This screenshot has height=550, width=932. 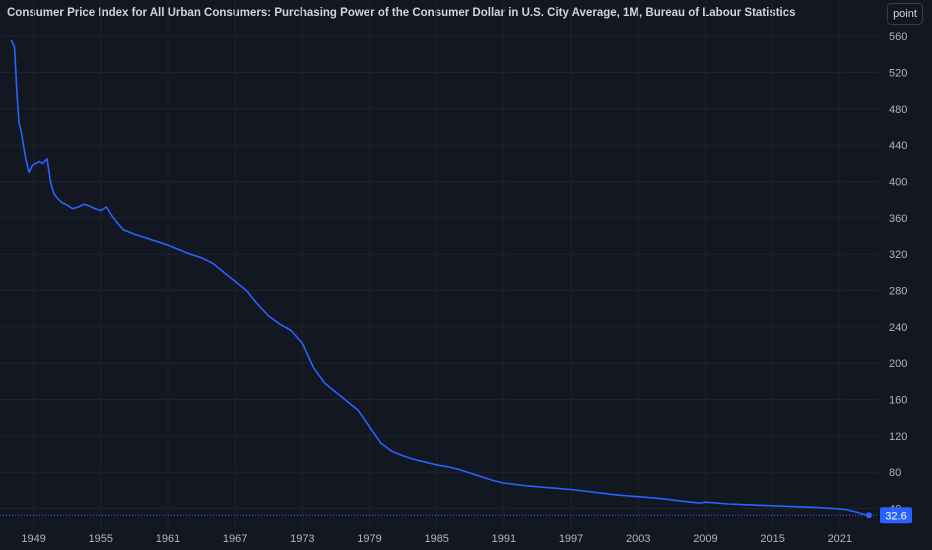 I want to click on y-tick-label: 240, so click(x=898, y=328).